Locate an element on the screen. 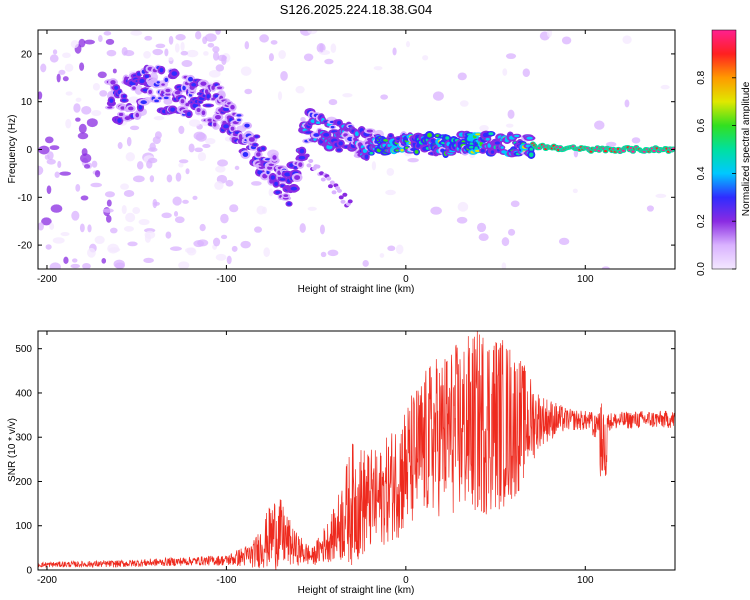 This screenshot has width=750, height=600. colorbar-gradient is located at coordinates (724, 149).